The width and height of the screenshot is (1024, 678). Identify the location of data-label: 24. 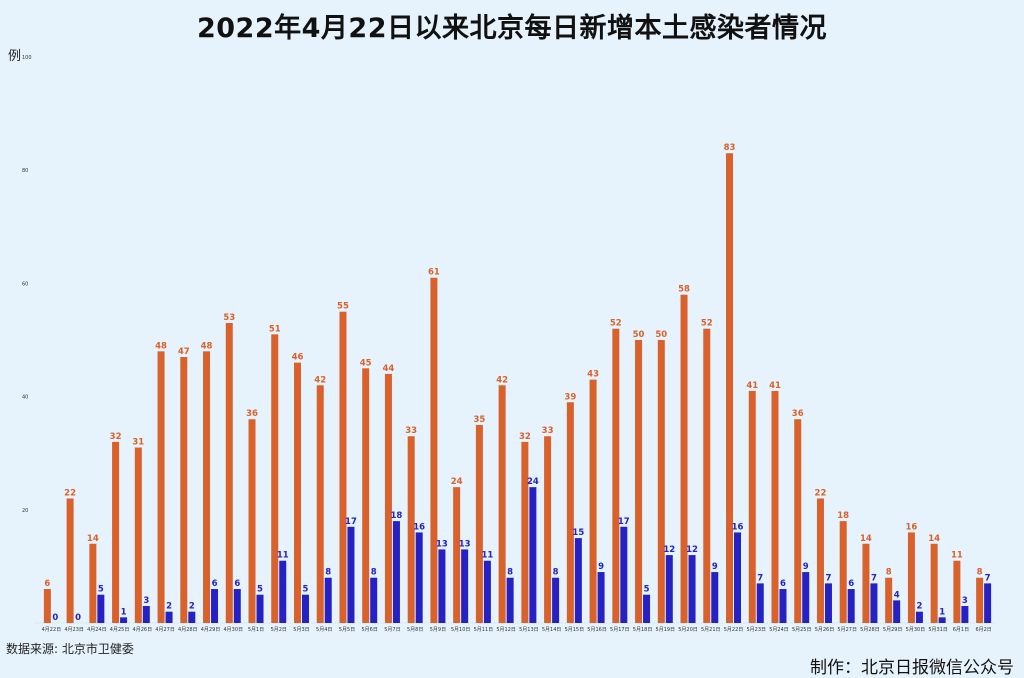
(533, 482).